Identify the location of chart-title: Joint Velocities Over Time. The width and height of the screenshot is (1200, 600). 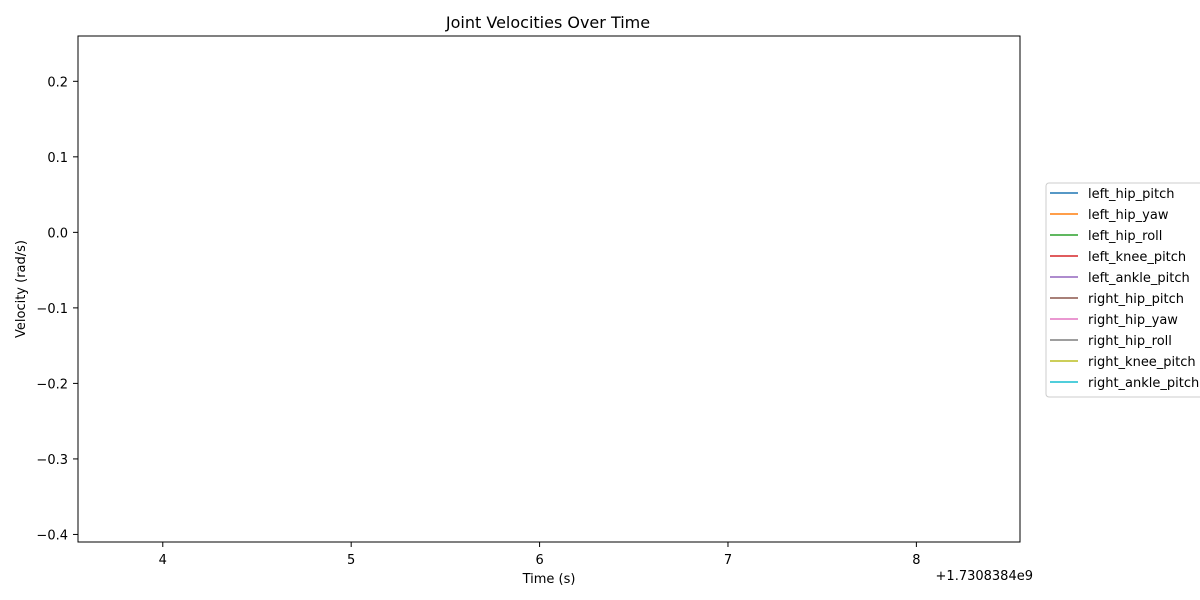
(547, 22).